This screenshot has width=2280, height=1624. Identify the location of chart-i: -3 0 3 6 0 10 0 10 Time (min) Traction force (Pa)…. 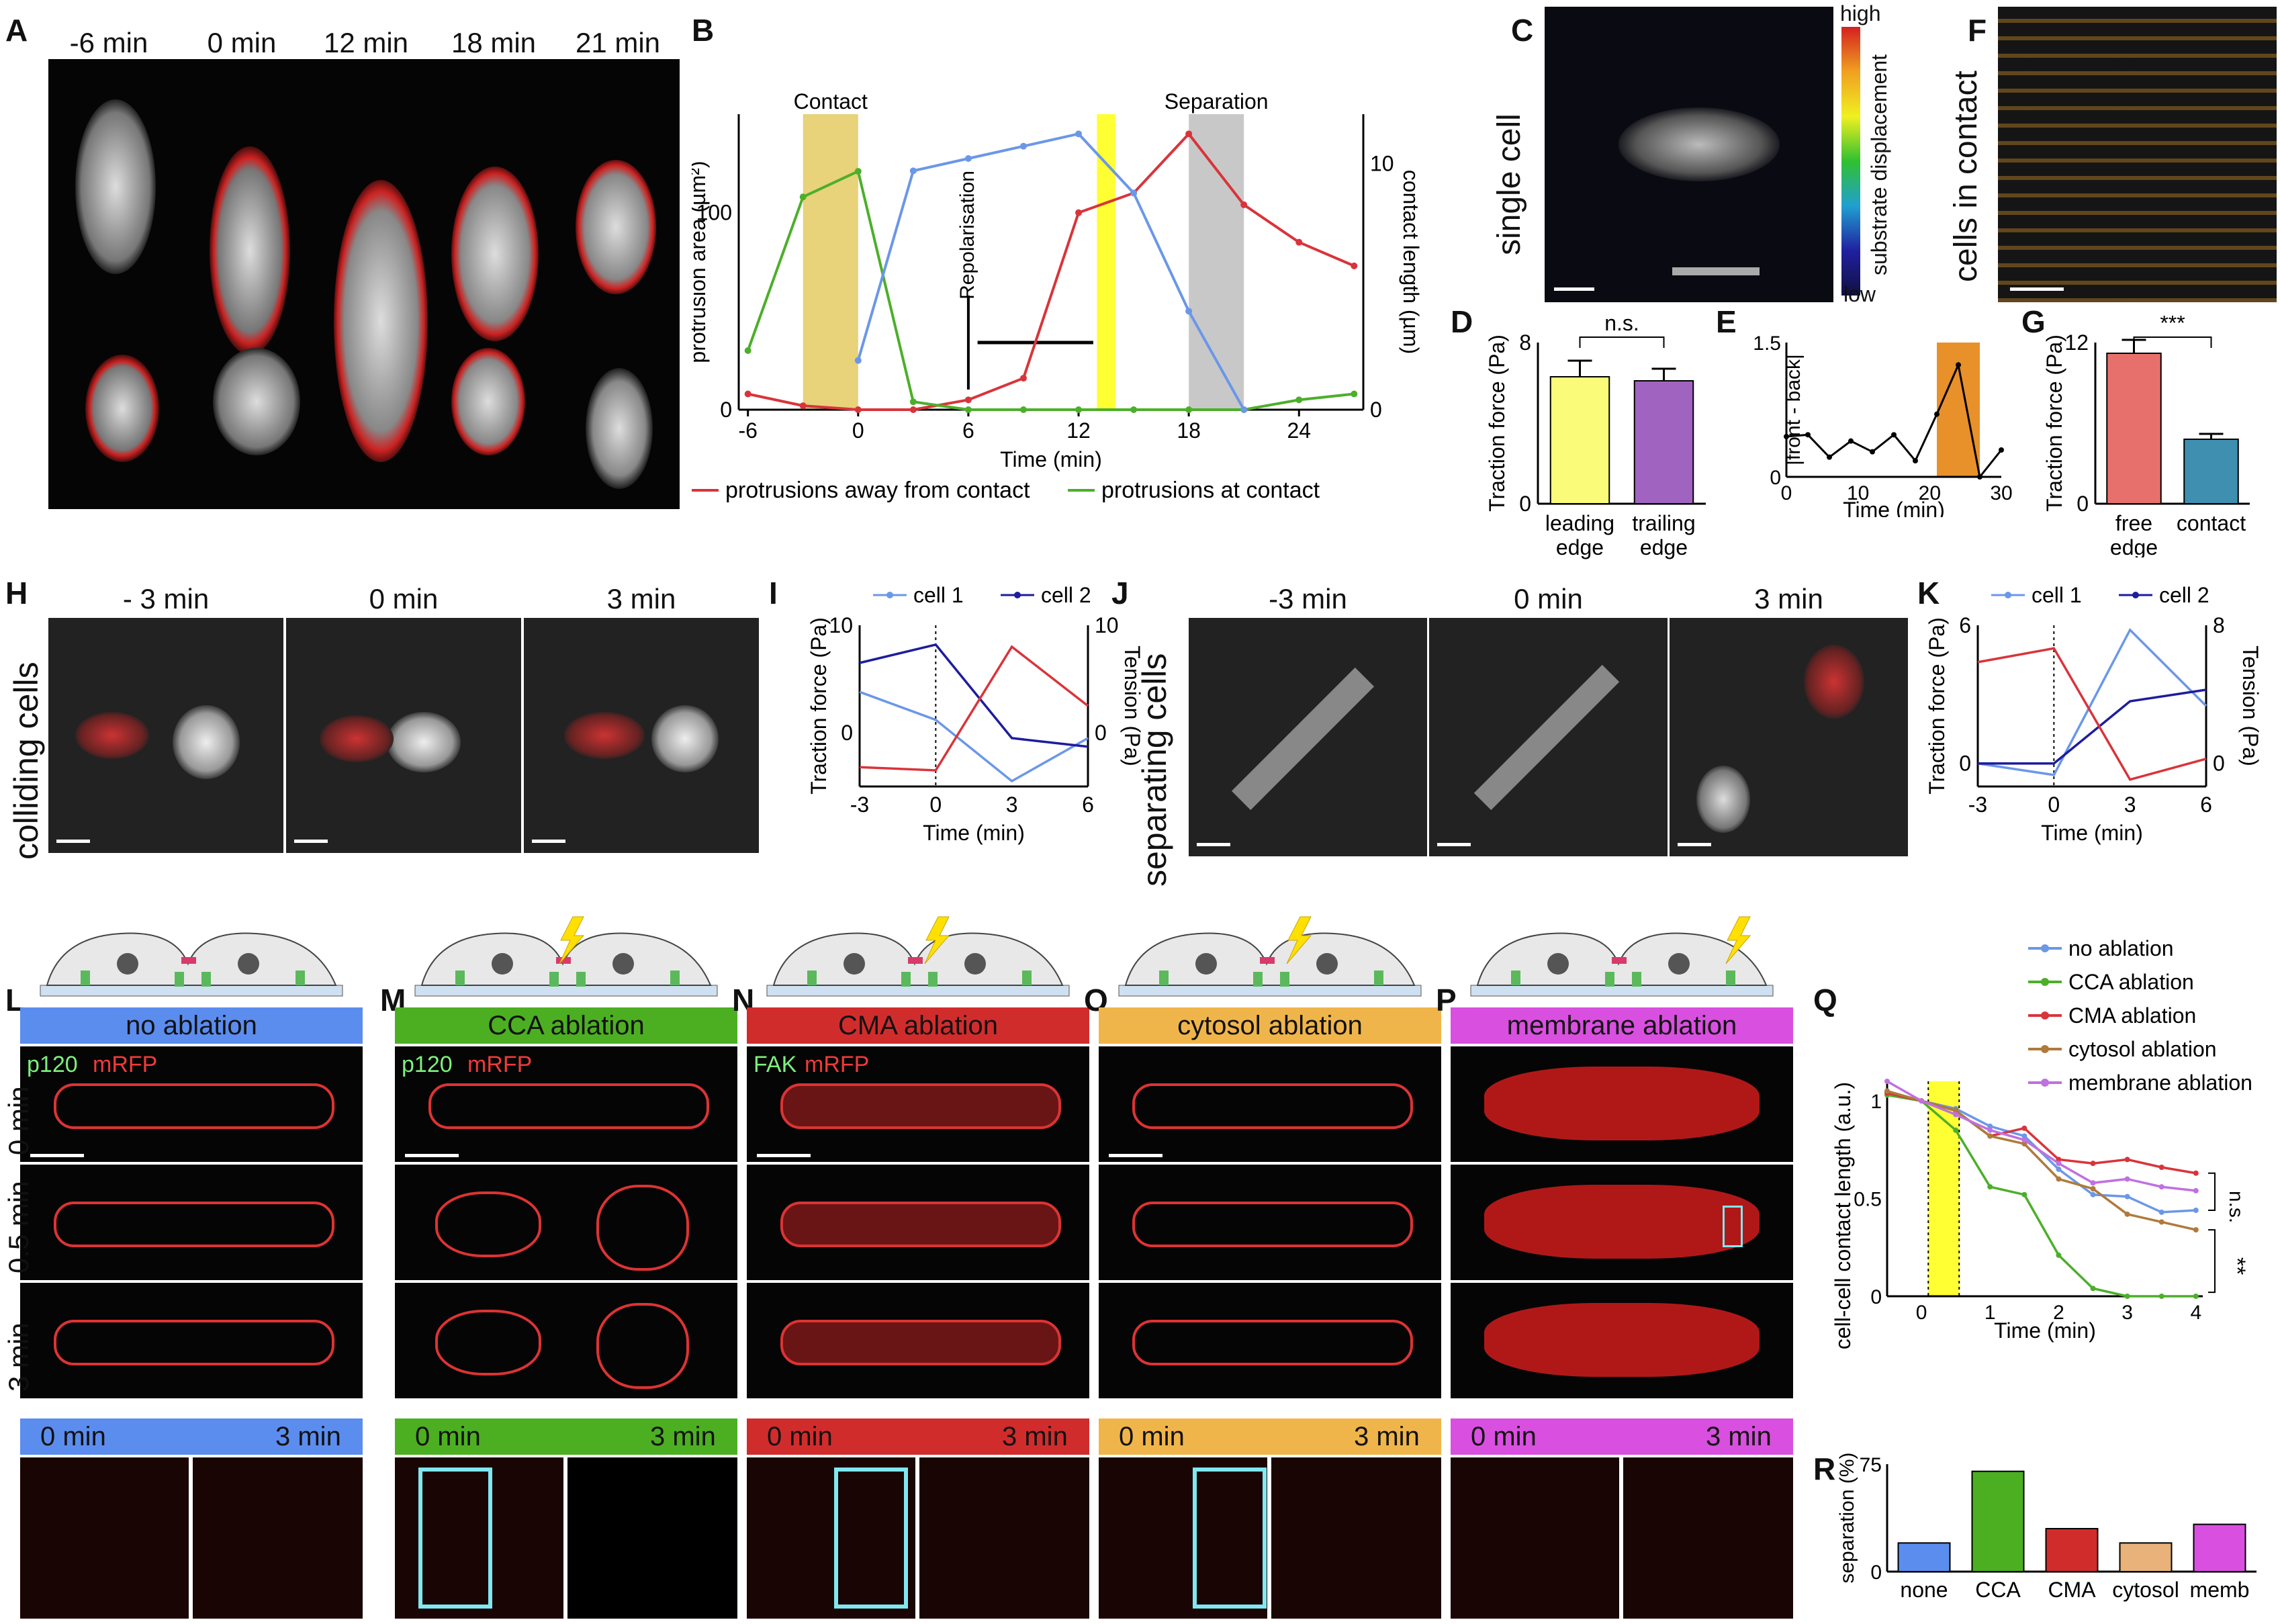
(975, 714).